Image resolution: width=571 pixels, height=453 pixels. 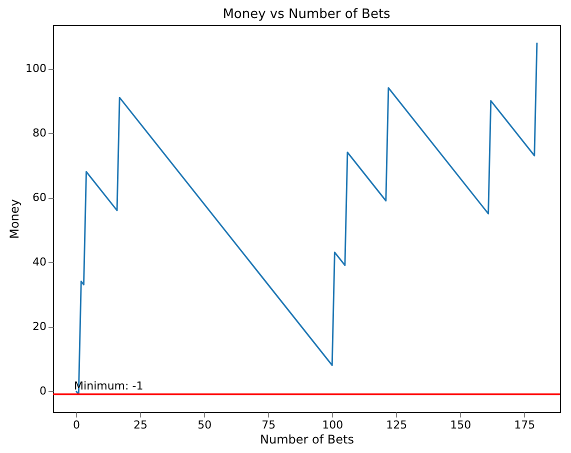 I want to click on x-tick-label: 150, so click(x=461, y=425).